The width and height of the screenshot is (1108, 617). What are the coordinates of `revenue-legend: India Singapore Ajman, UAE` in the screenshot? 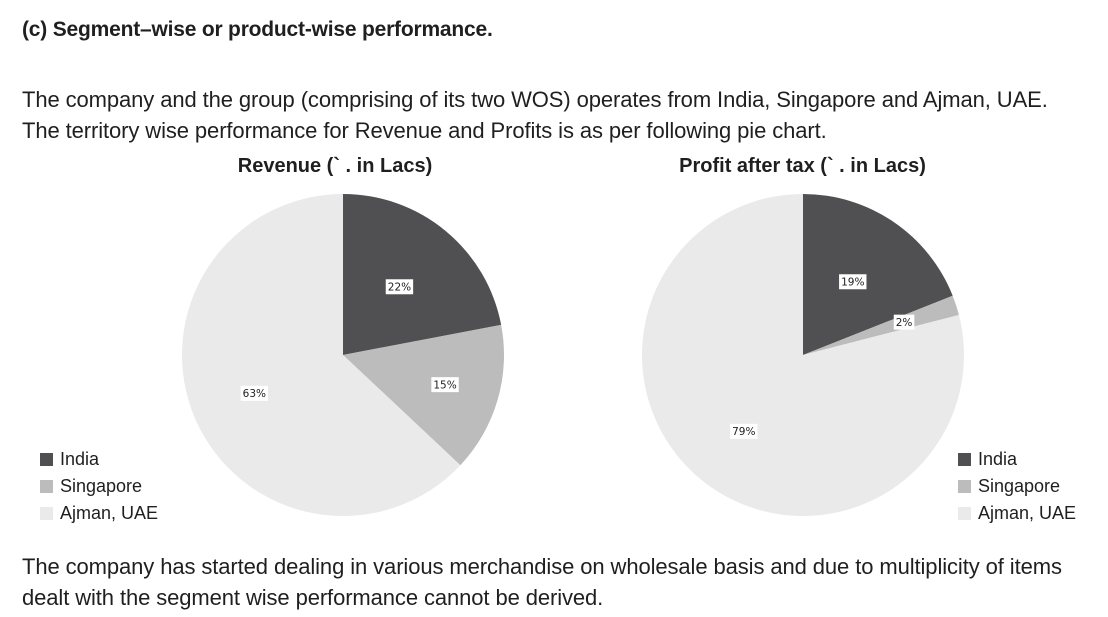 It's located at (99, 486).